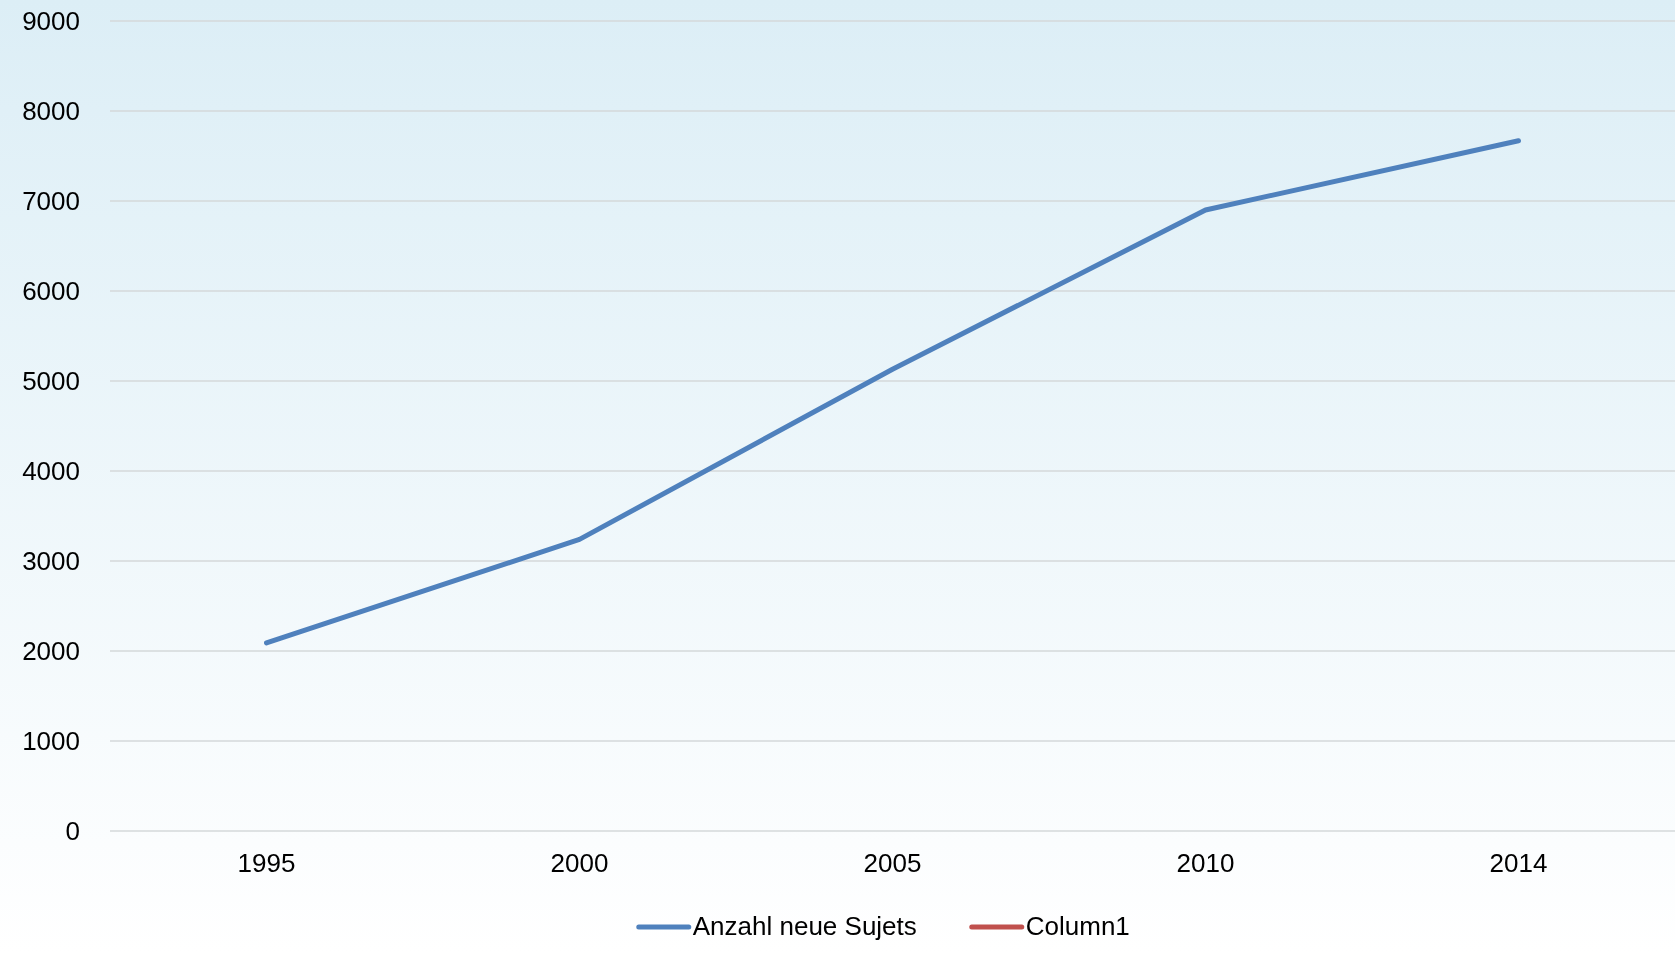 This screenshot has width=1675, height=953. What do you see at coordinates (51, 21) in the screenshot?
I see `y-tick-label: 9000` at bounding box center [51, 21].